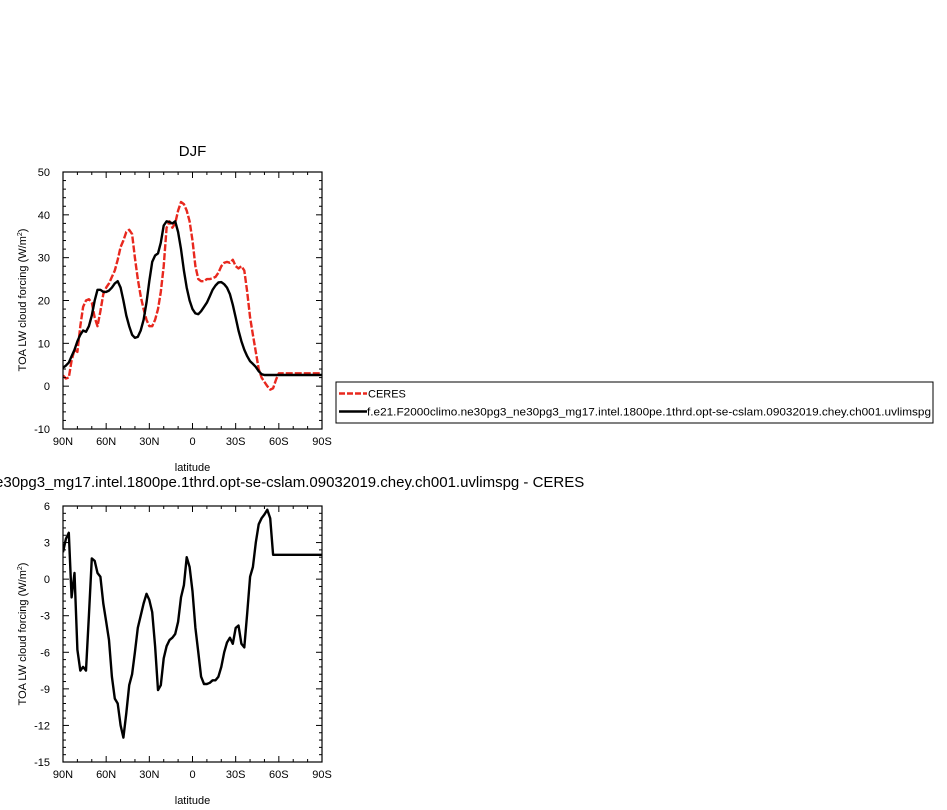  I want to click on y-tick-label: 50, so click(44, 173).